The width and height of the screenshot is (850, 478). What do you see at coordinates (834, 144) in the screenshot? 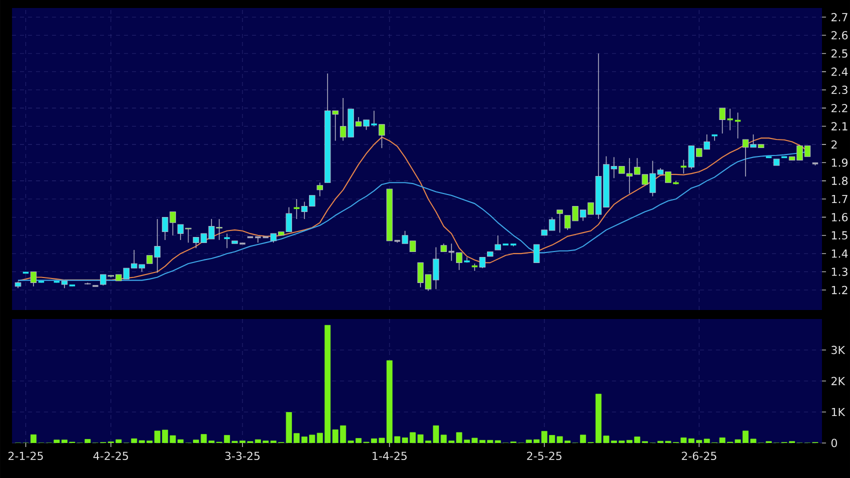
I see `y-tick-label: 2` at bounding box center [834, 144].